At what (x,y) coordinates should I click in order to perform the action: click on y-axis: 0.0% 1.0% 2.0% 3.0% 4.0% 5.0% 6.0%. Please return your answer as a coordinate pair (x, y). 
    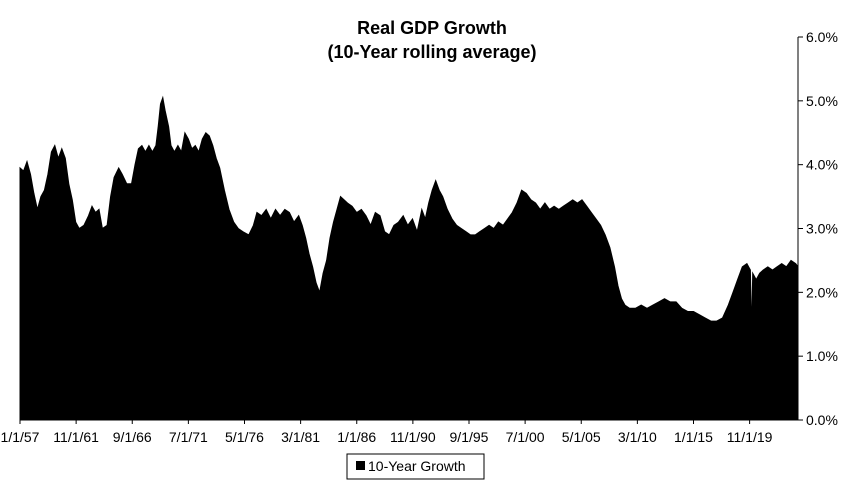
    Looking at the image, I should click on (817, 228).